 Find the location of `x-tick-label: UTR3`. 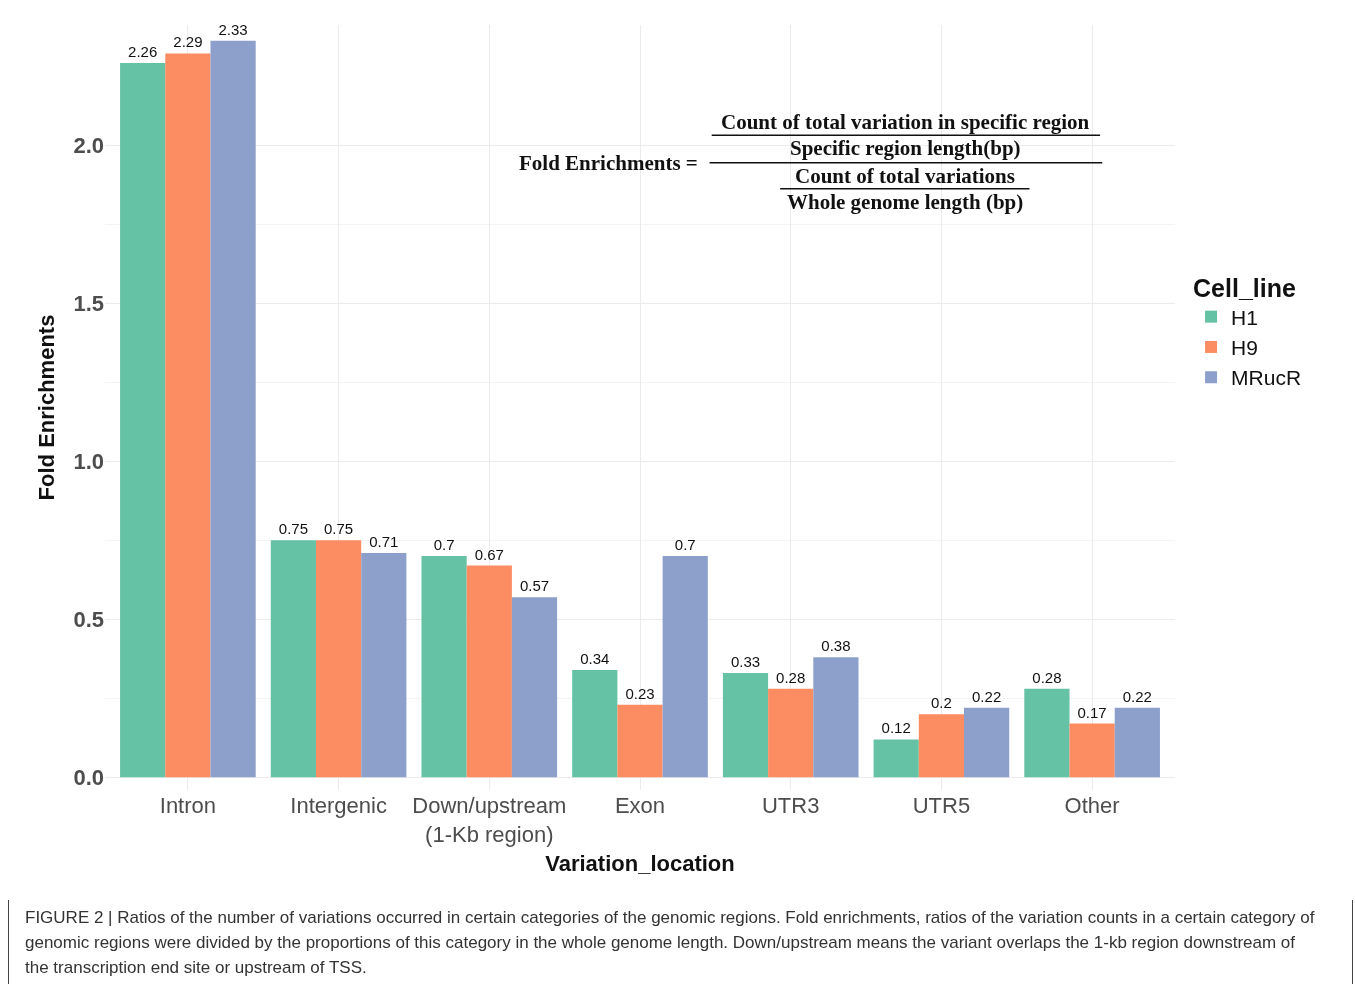

x-tick-label: UTR3 is located at coordinates (790, 805).